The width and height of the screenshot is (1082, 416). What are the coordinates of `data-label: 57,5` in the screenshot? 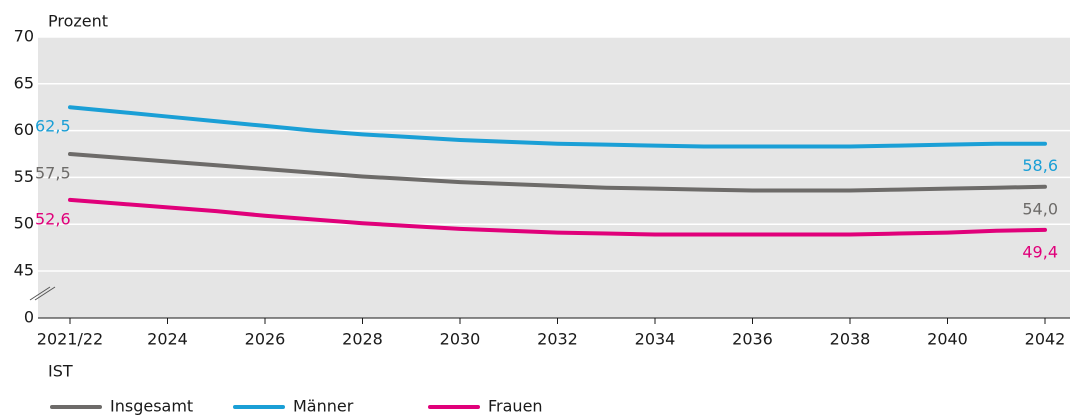 It's located at (53, 173).